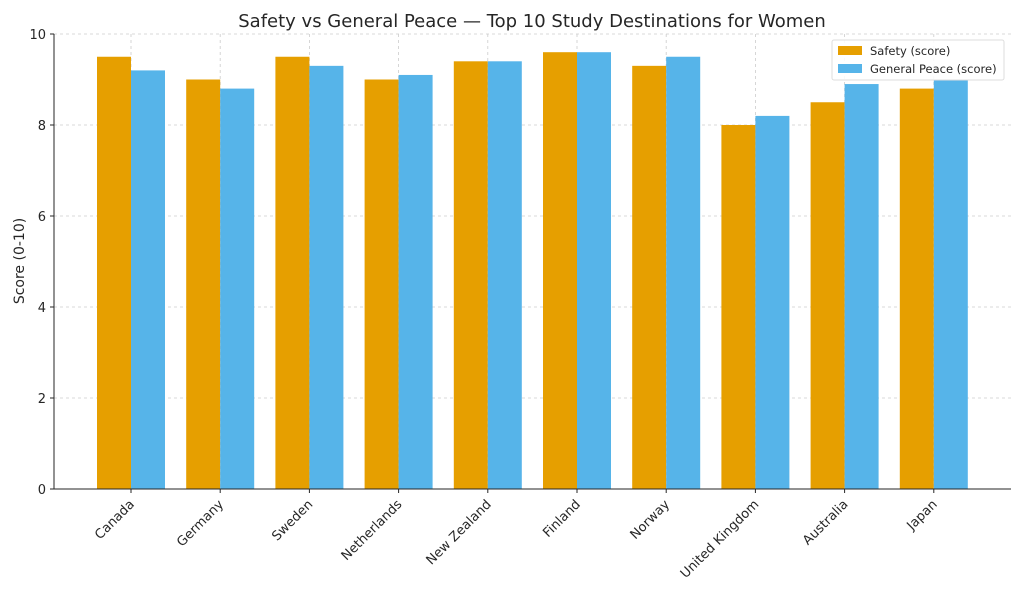 Image resolution: width=1024 pixels, height=601 pixels. What do you see at coordinates (459, 532) in the screenshot?
I see `x-tick-label: New Zealand` at bounding box center [459, 532].